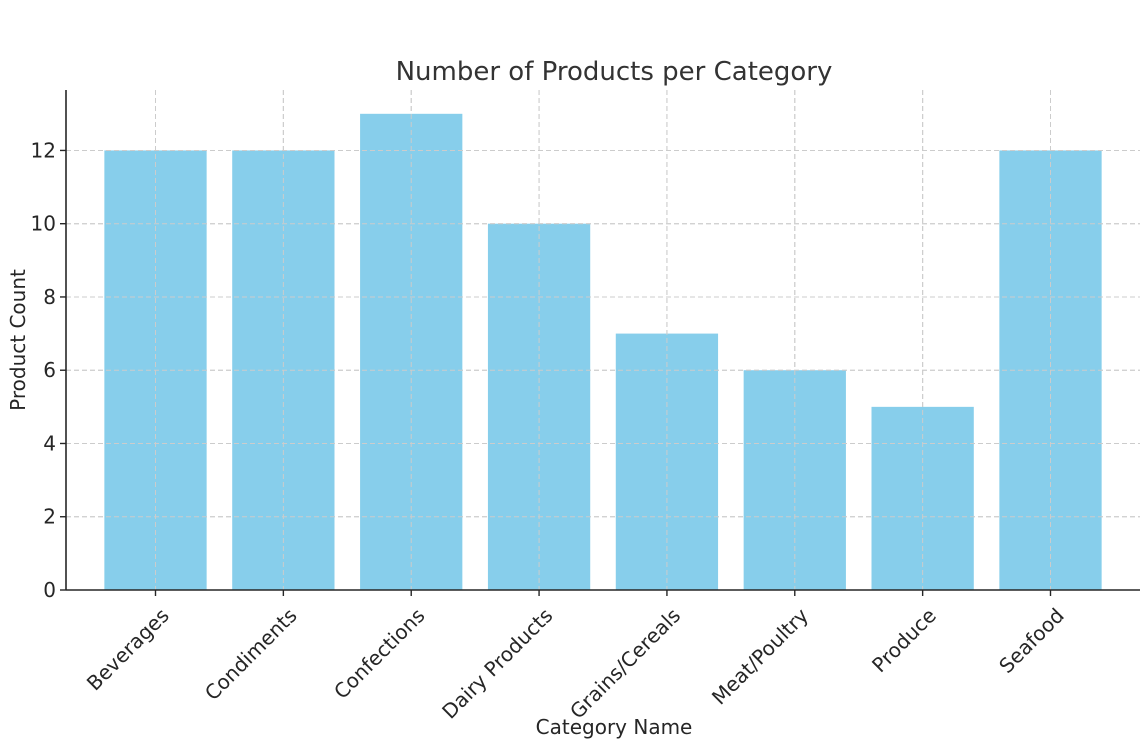  I want to click on y-tick-labels: 0 2 4 6 8 10 12, so click(43, 370).